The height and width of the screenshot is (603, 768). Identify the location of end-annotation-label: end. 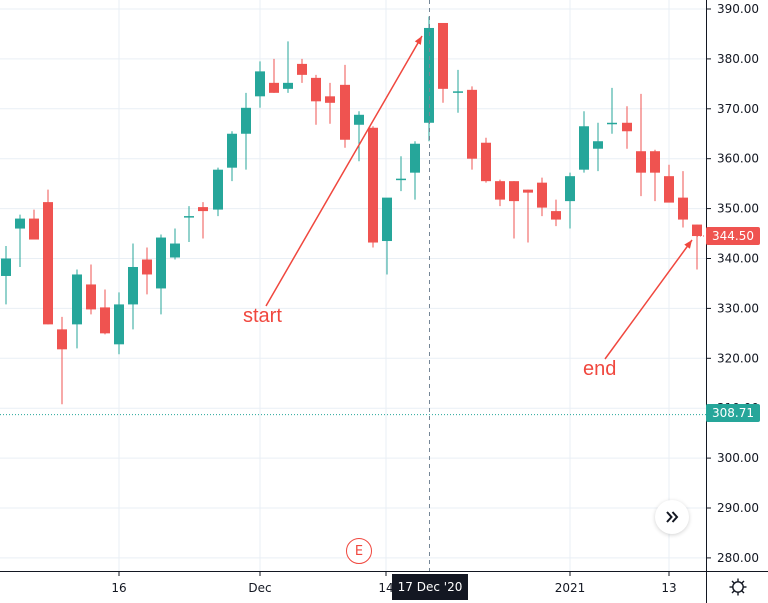
(600, 369).